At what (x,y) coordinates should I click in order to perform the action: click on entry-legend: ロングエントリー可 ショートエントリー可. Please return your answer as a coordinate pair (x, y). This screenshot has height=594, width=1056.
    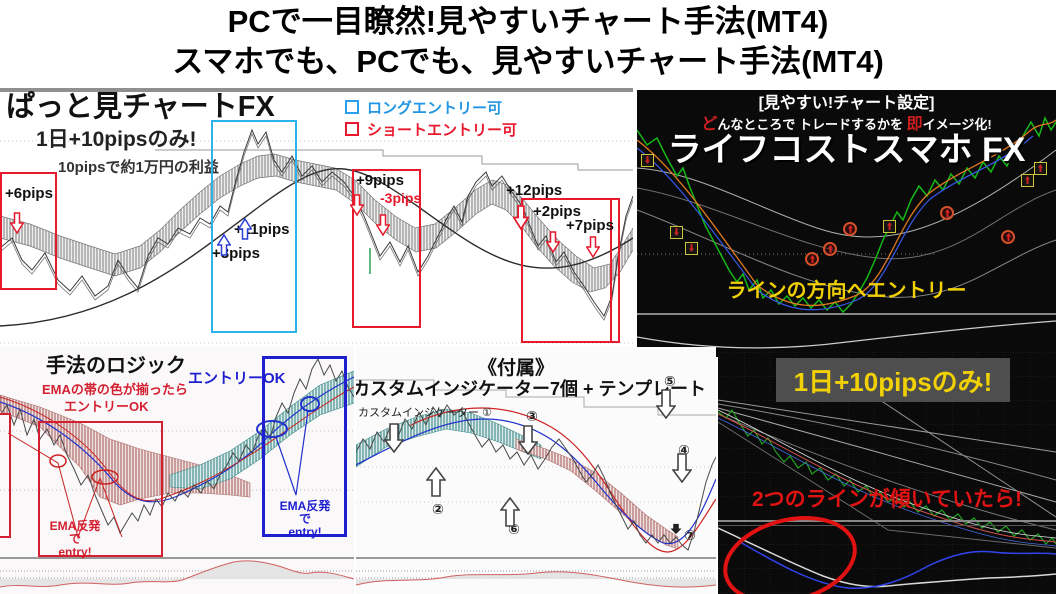
    Looking at the image, I should click on (431, 118).